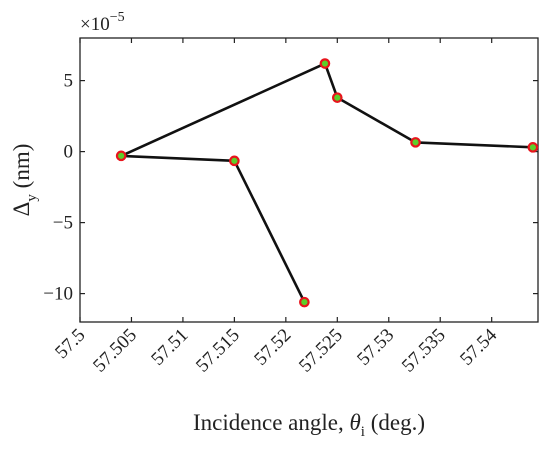 The height and width of the screenshot is (450, 550). What do you see at coordinates (169, 347) in the screenshot?
I see `x-tick-label: 57.51` at bounding box center [169, 347].